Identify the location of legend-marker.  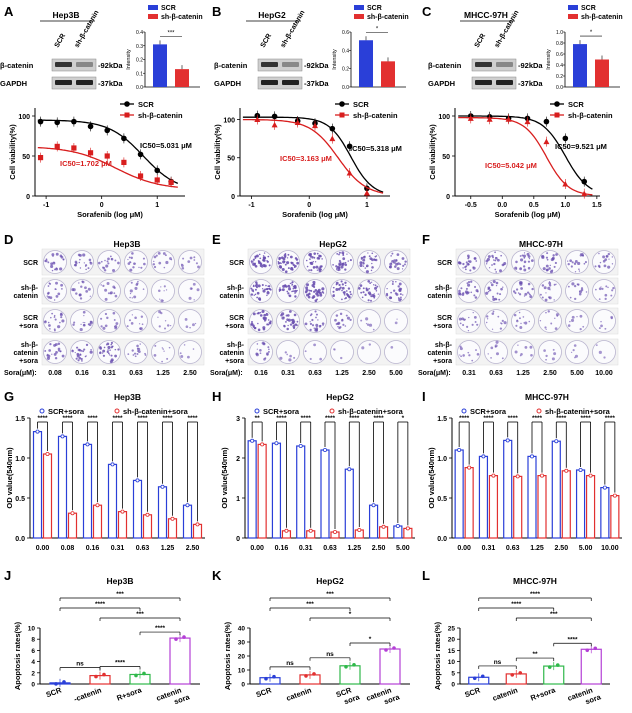
(539, 411).